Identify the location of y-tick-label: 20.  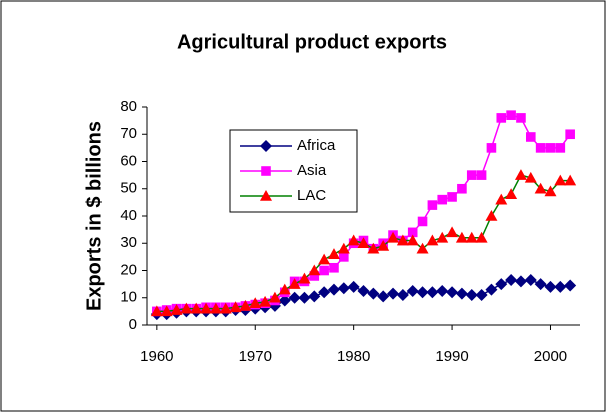
(128, 269).